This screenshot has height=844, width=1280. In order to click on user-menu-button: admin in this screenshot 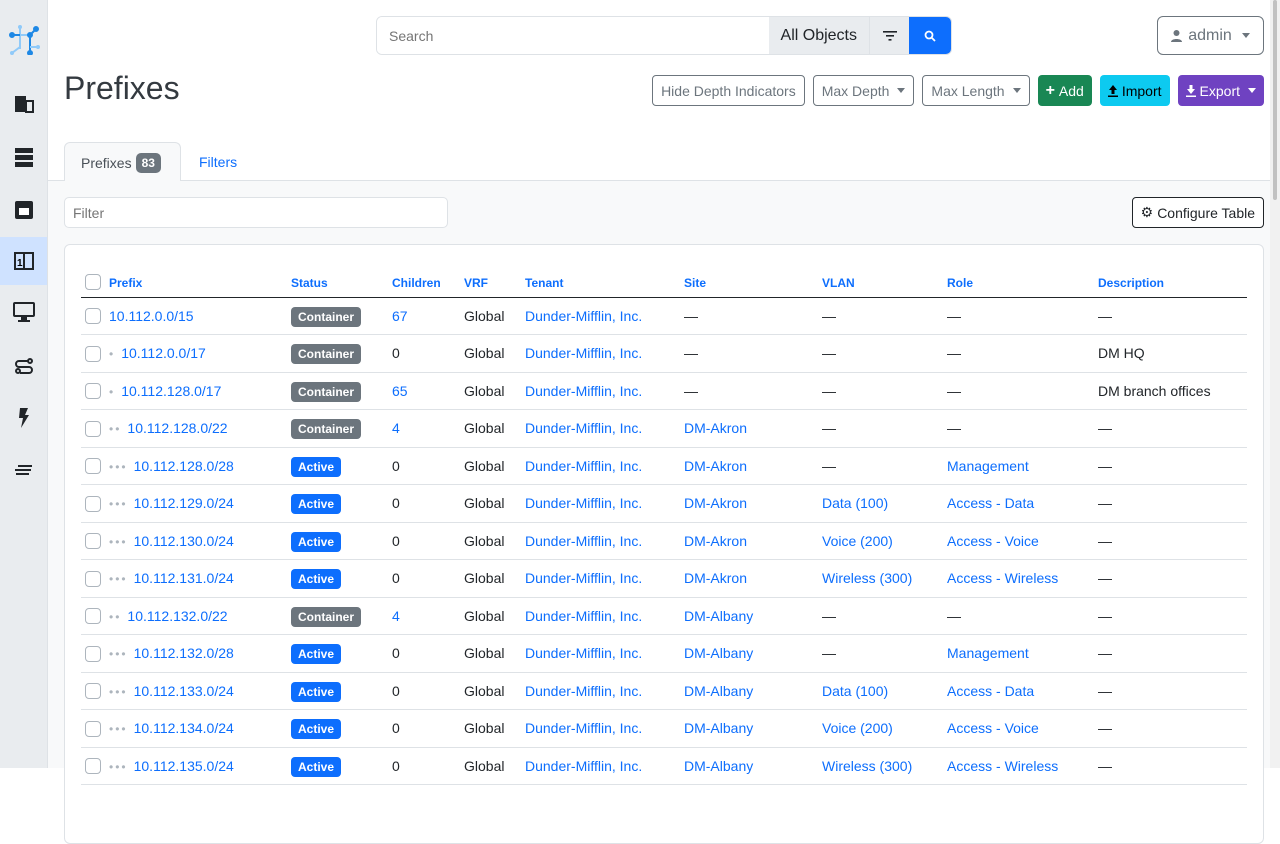, I will do `click(1210, 35)`.